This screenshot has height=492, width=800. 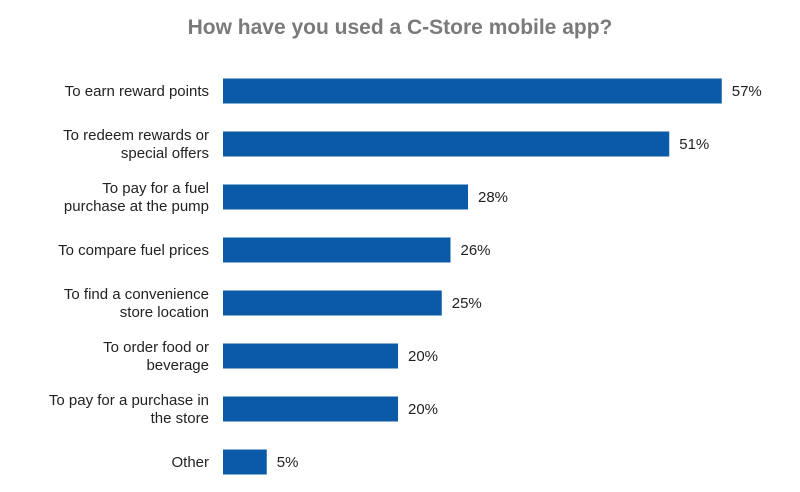 What do you see at coordinates (155, 188) in the screenshot?
I see `category-label: To pay for a fuel` at bounding box center [155, 188].